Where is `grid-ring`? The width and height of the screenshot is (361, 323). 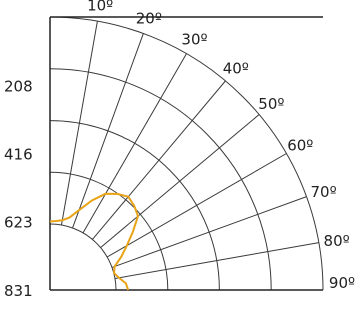 grid-ring is located at coordinates (109, 231).